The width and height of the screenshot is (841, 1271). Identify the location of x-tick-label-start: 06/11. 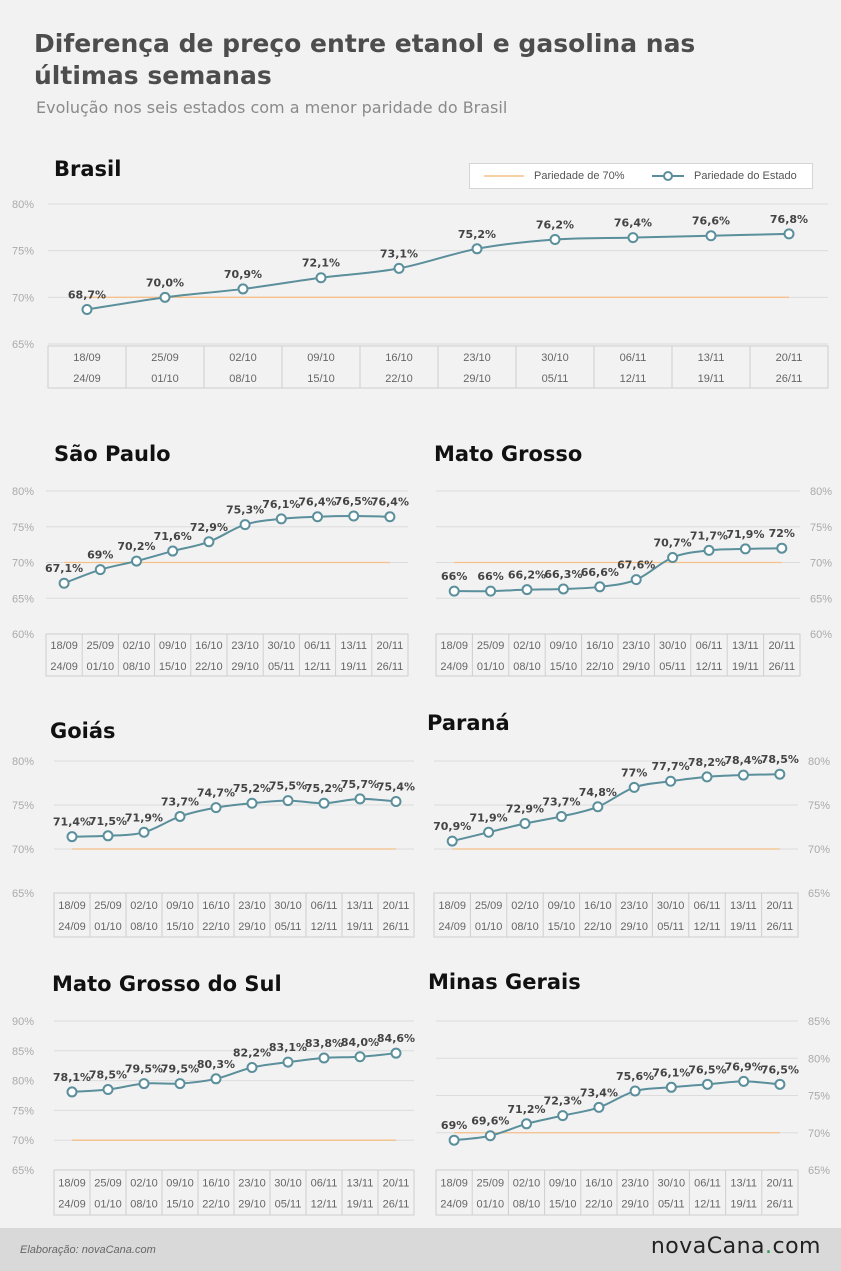
(709, 646).